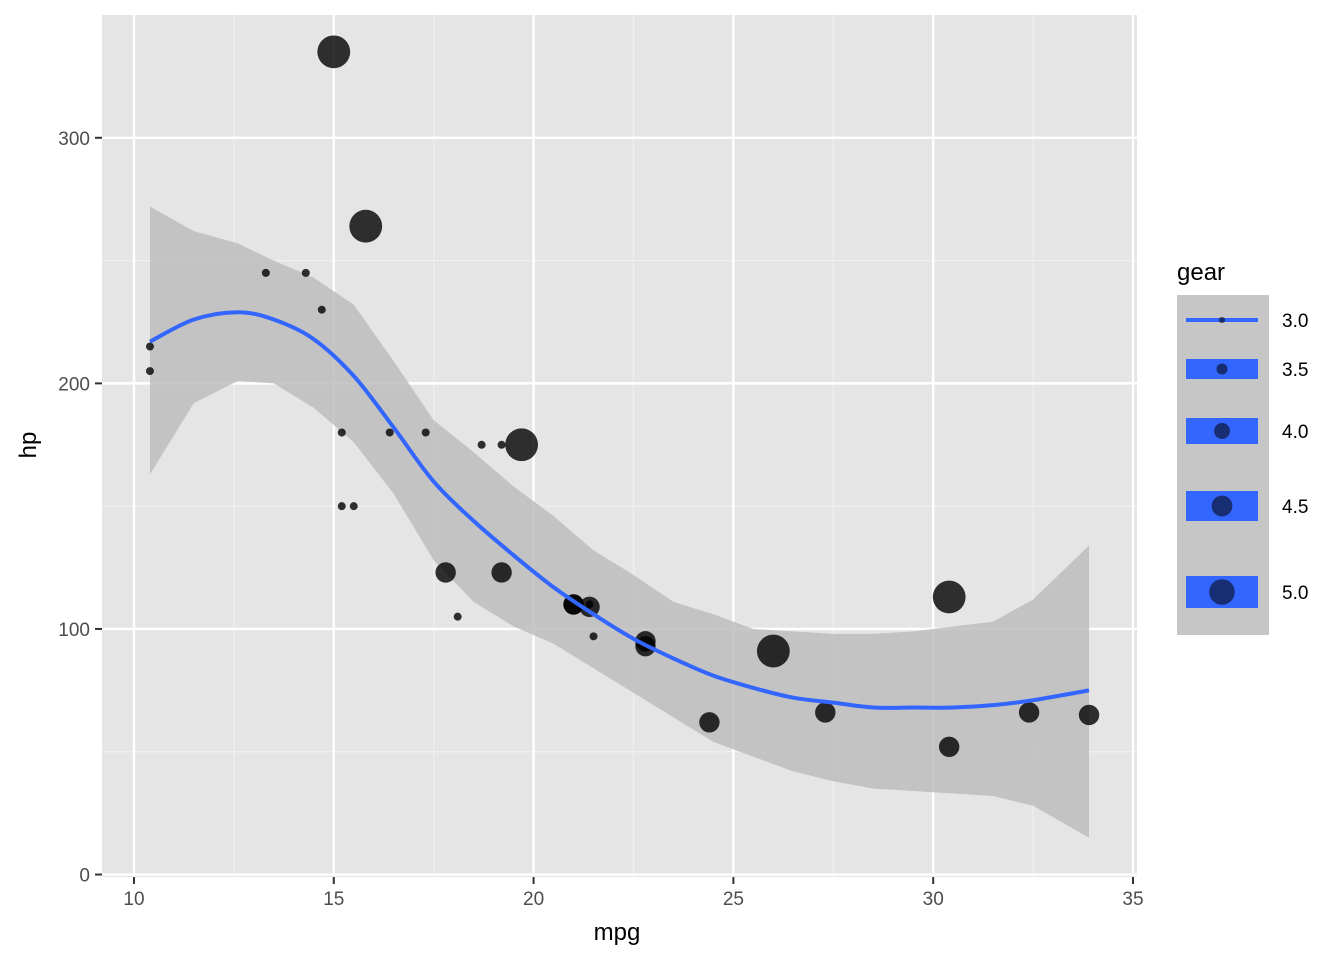 Image resolution: width=1344 pixels, height=965 pixels. I want to click on legend-label: 4.0, so click(1295, 432).